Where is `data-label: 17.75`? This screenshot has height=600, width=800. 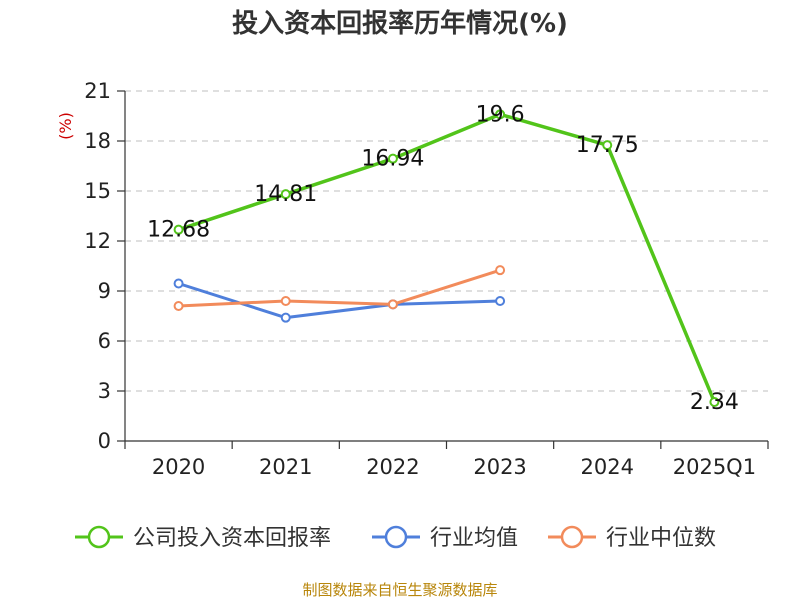 data-label: 17.75 is located at coordinates (607, 145).